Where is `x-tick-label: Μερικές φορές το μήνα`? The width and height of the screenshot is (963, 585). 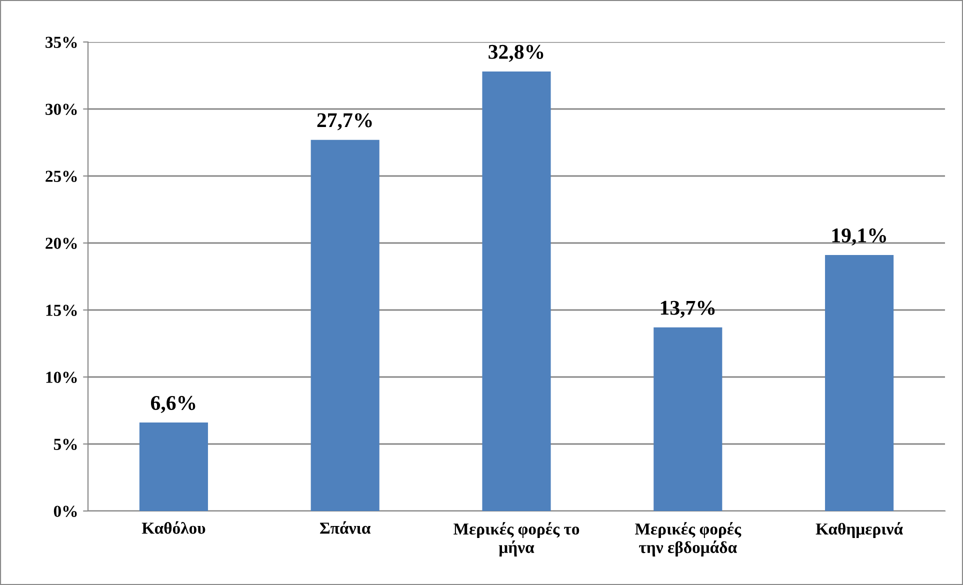
x-tick-label: Μερικές φορές το μήνα is located at coordinates (517, 539).